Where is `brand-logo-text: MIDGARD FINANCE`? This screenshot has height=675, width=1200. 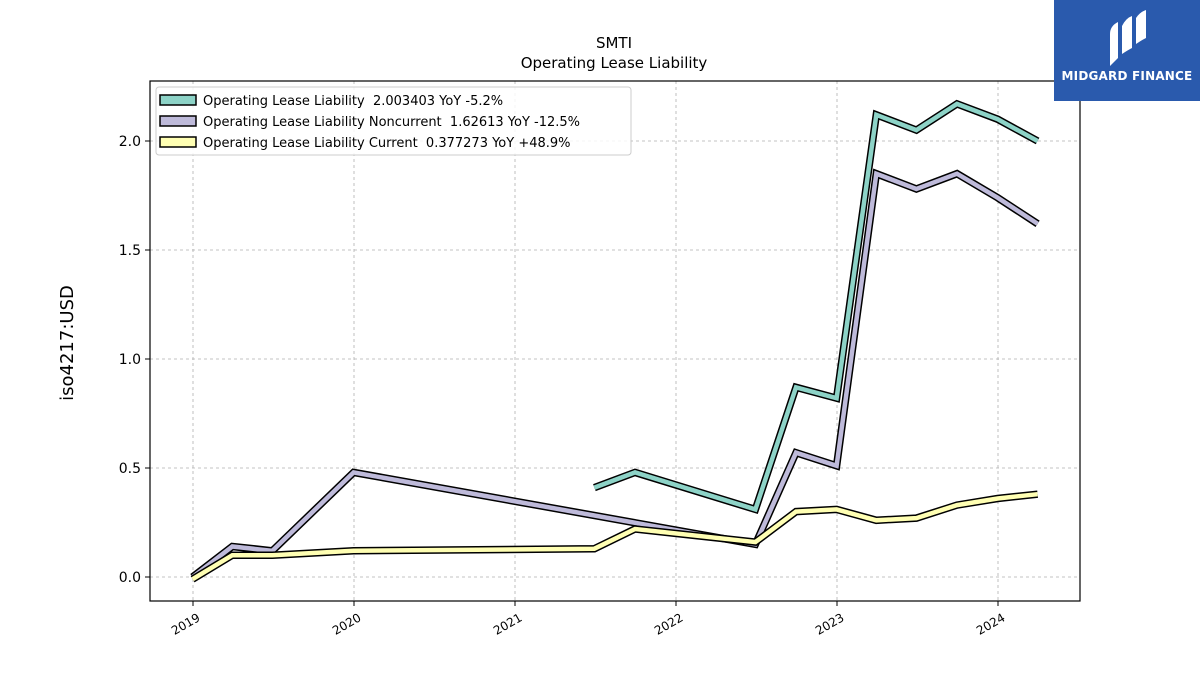
brand-logo-text: MIDGARD FINANCE is located at coordinates (1127, 76).